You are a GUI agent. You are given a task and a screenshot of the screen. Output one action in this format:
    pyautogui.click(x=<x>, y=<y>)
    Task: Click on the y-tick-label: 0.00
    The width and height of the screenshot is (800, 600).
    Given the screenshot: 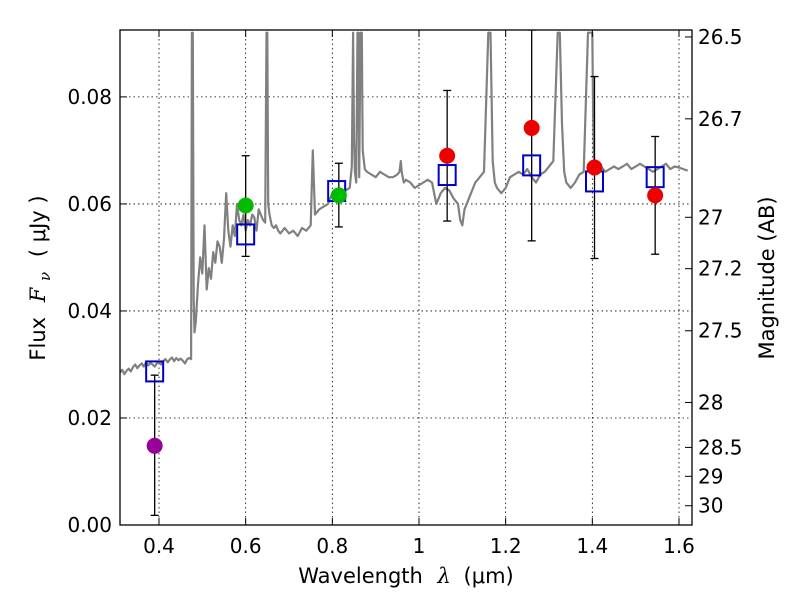 What is the action you would take?
    pyautogui.click(x=89, y=525)
    